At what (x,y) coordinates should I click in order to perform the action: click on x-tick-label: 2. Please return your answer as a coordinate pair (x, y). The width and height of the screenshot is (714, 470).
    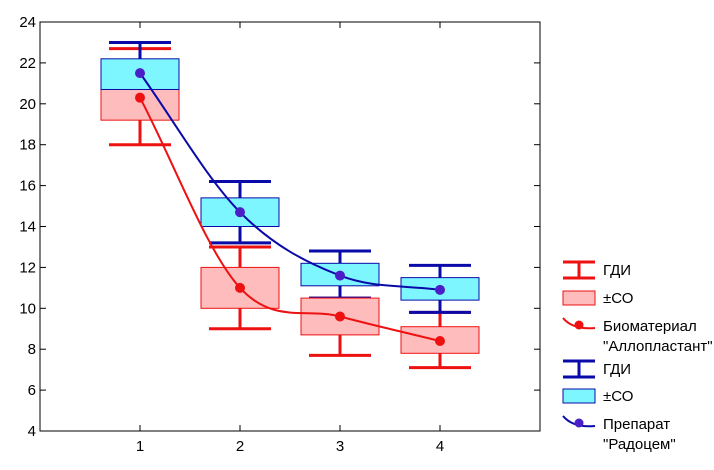
    Looking at the image, I should click on (240, 446).